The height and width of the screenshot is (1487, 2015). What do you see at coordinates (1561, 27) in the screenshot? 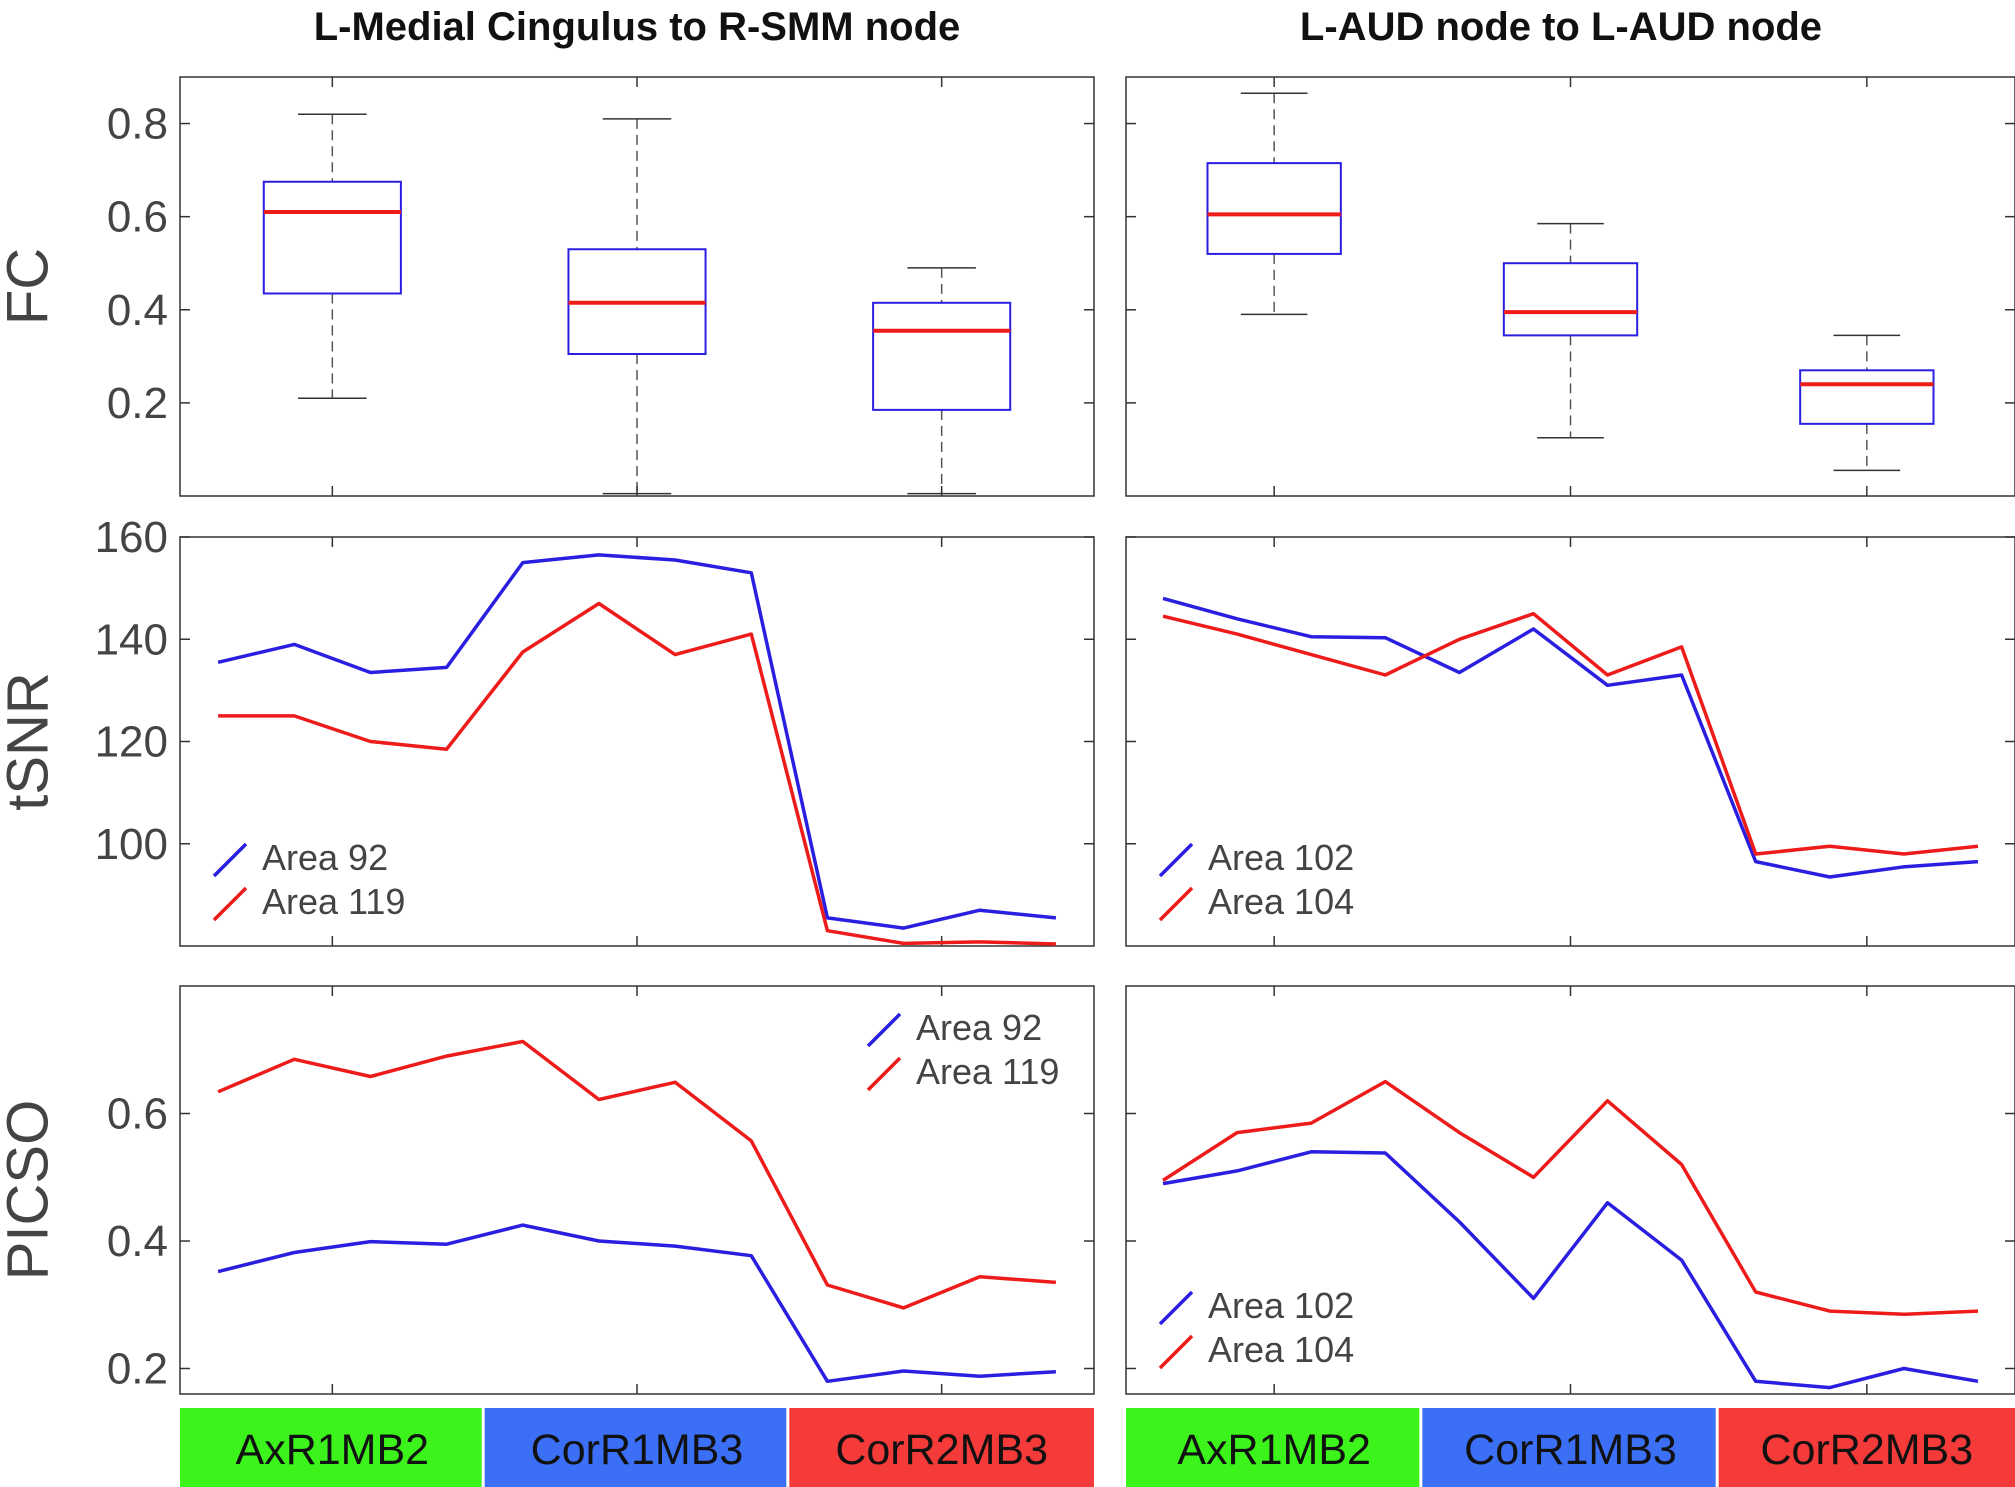
I see `right-column-title: L-AUD node to L-AUD node` at bounding box center [1561, 27].